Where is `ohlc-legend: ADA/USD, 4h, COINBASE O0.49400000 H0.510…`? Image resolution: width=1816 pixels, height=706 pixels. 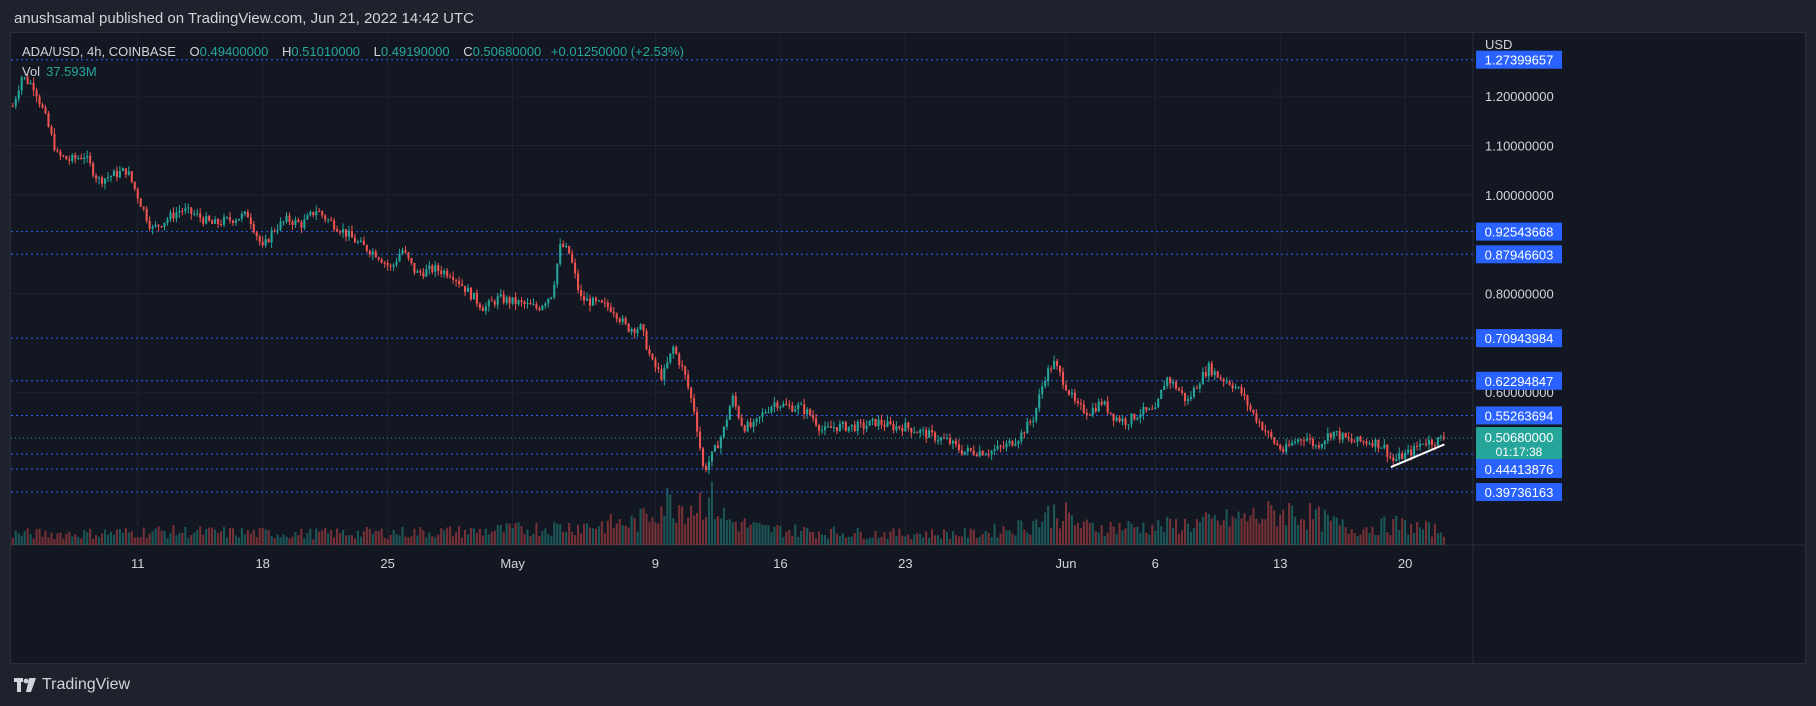 ohlc-legend: ADA/USD, 4h, COINBASE O0.49400000 H0.510… is located at coordinates (353, 51).